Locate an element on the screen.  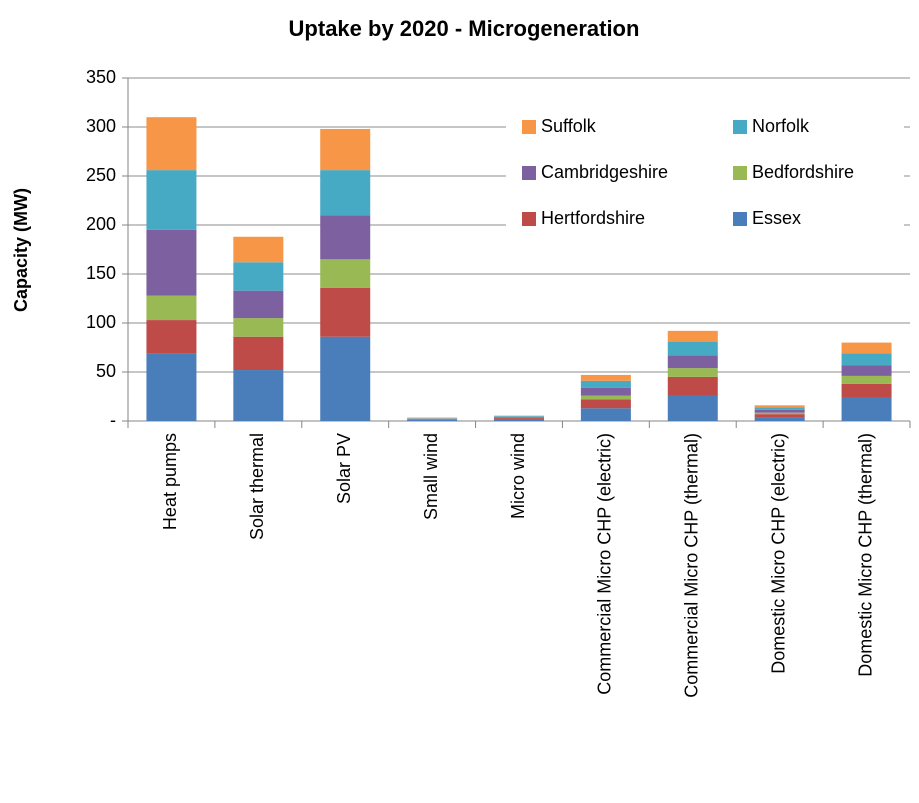
y-tick-label: 150 is located at coordinates (101, 273).